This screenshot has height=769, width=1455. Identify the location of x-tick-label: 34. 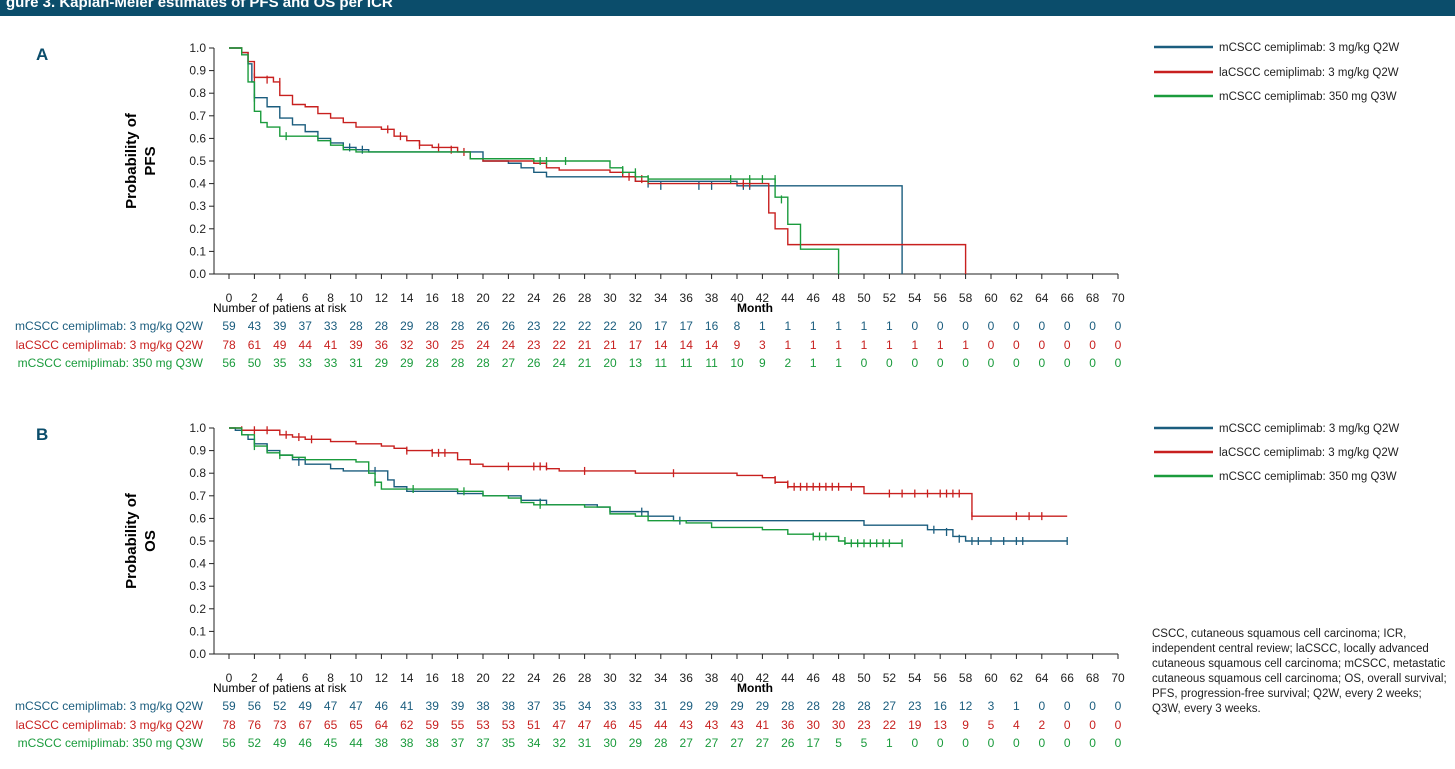
(661, 298).